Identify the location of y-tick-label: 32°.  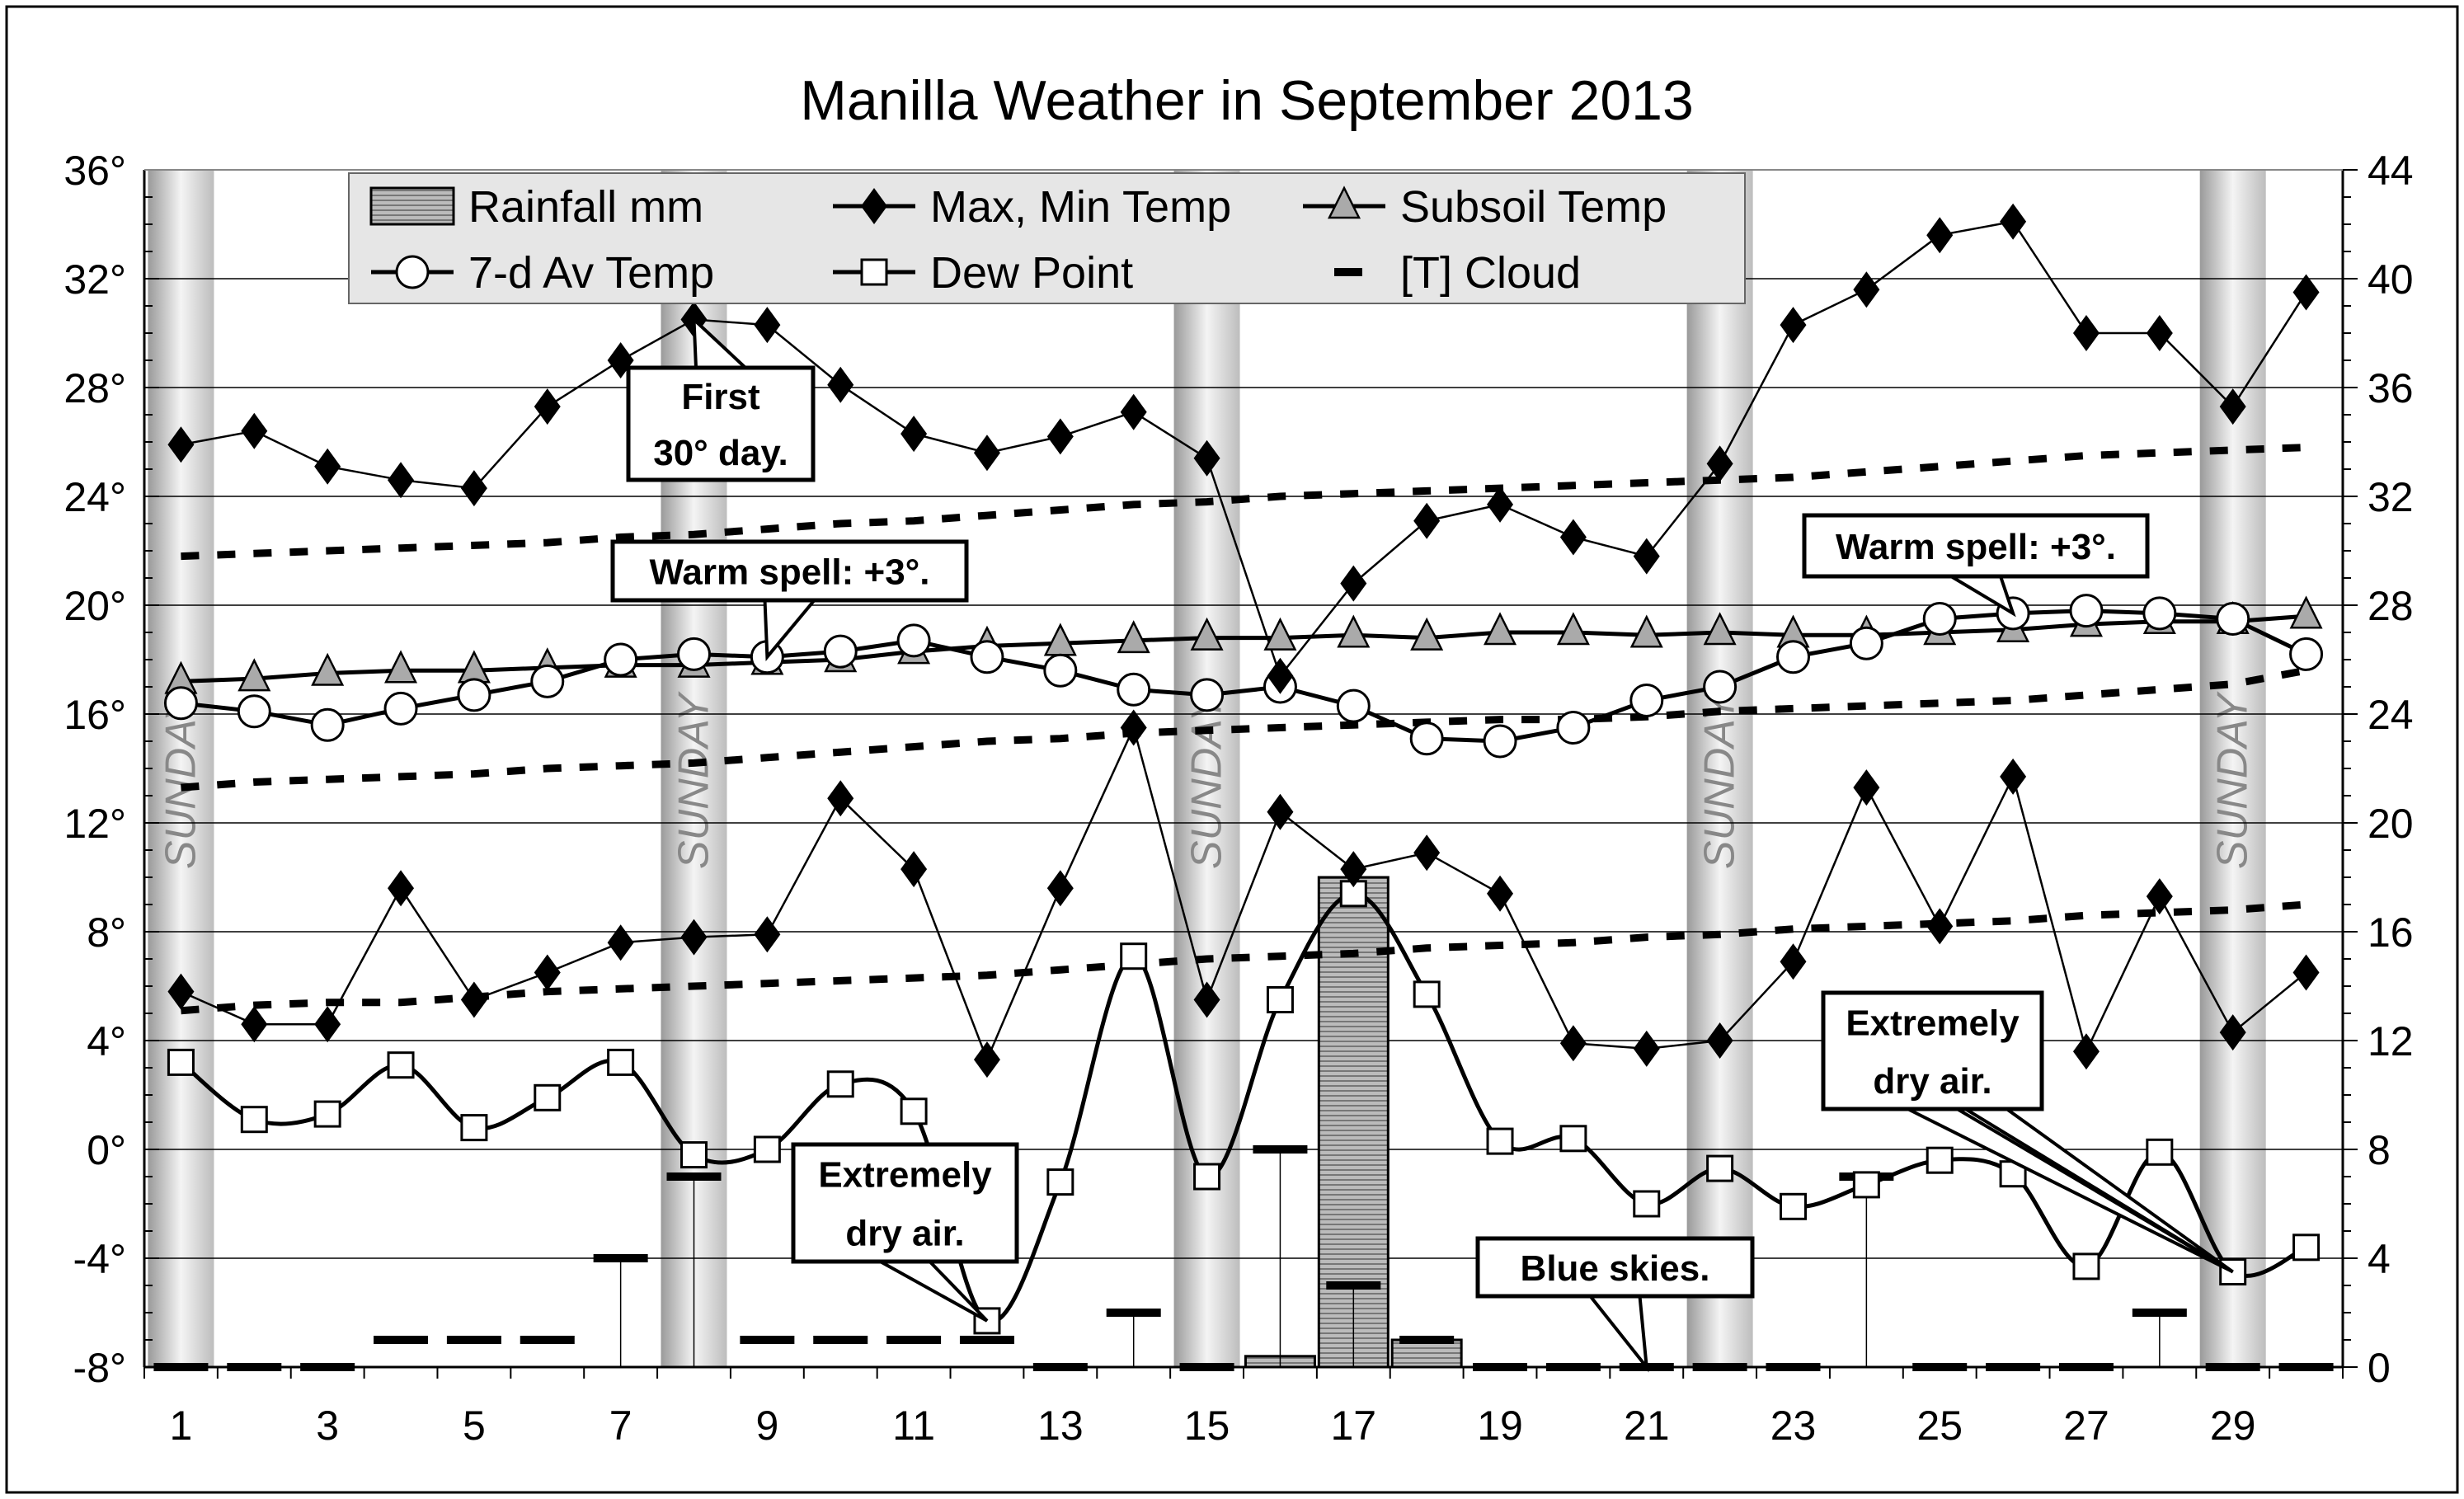
(94, 279).